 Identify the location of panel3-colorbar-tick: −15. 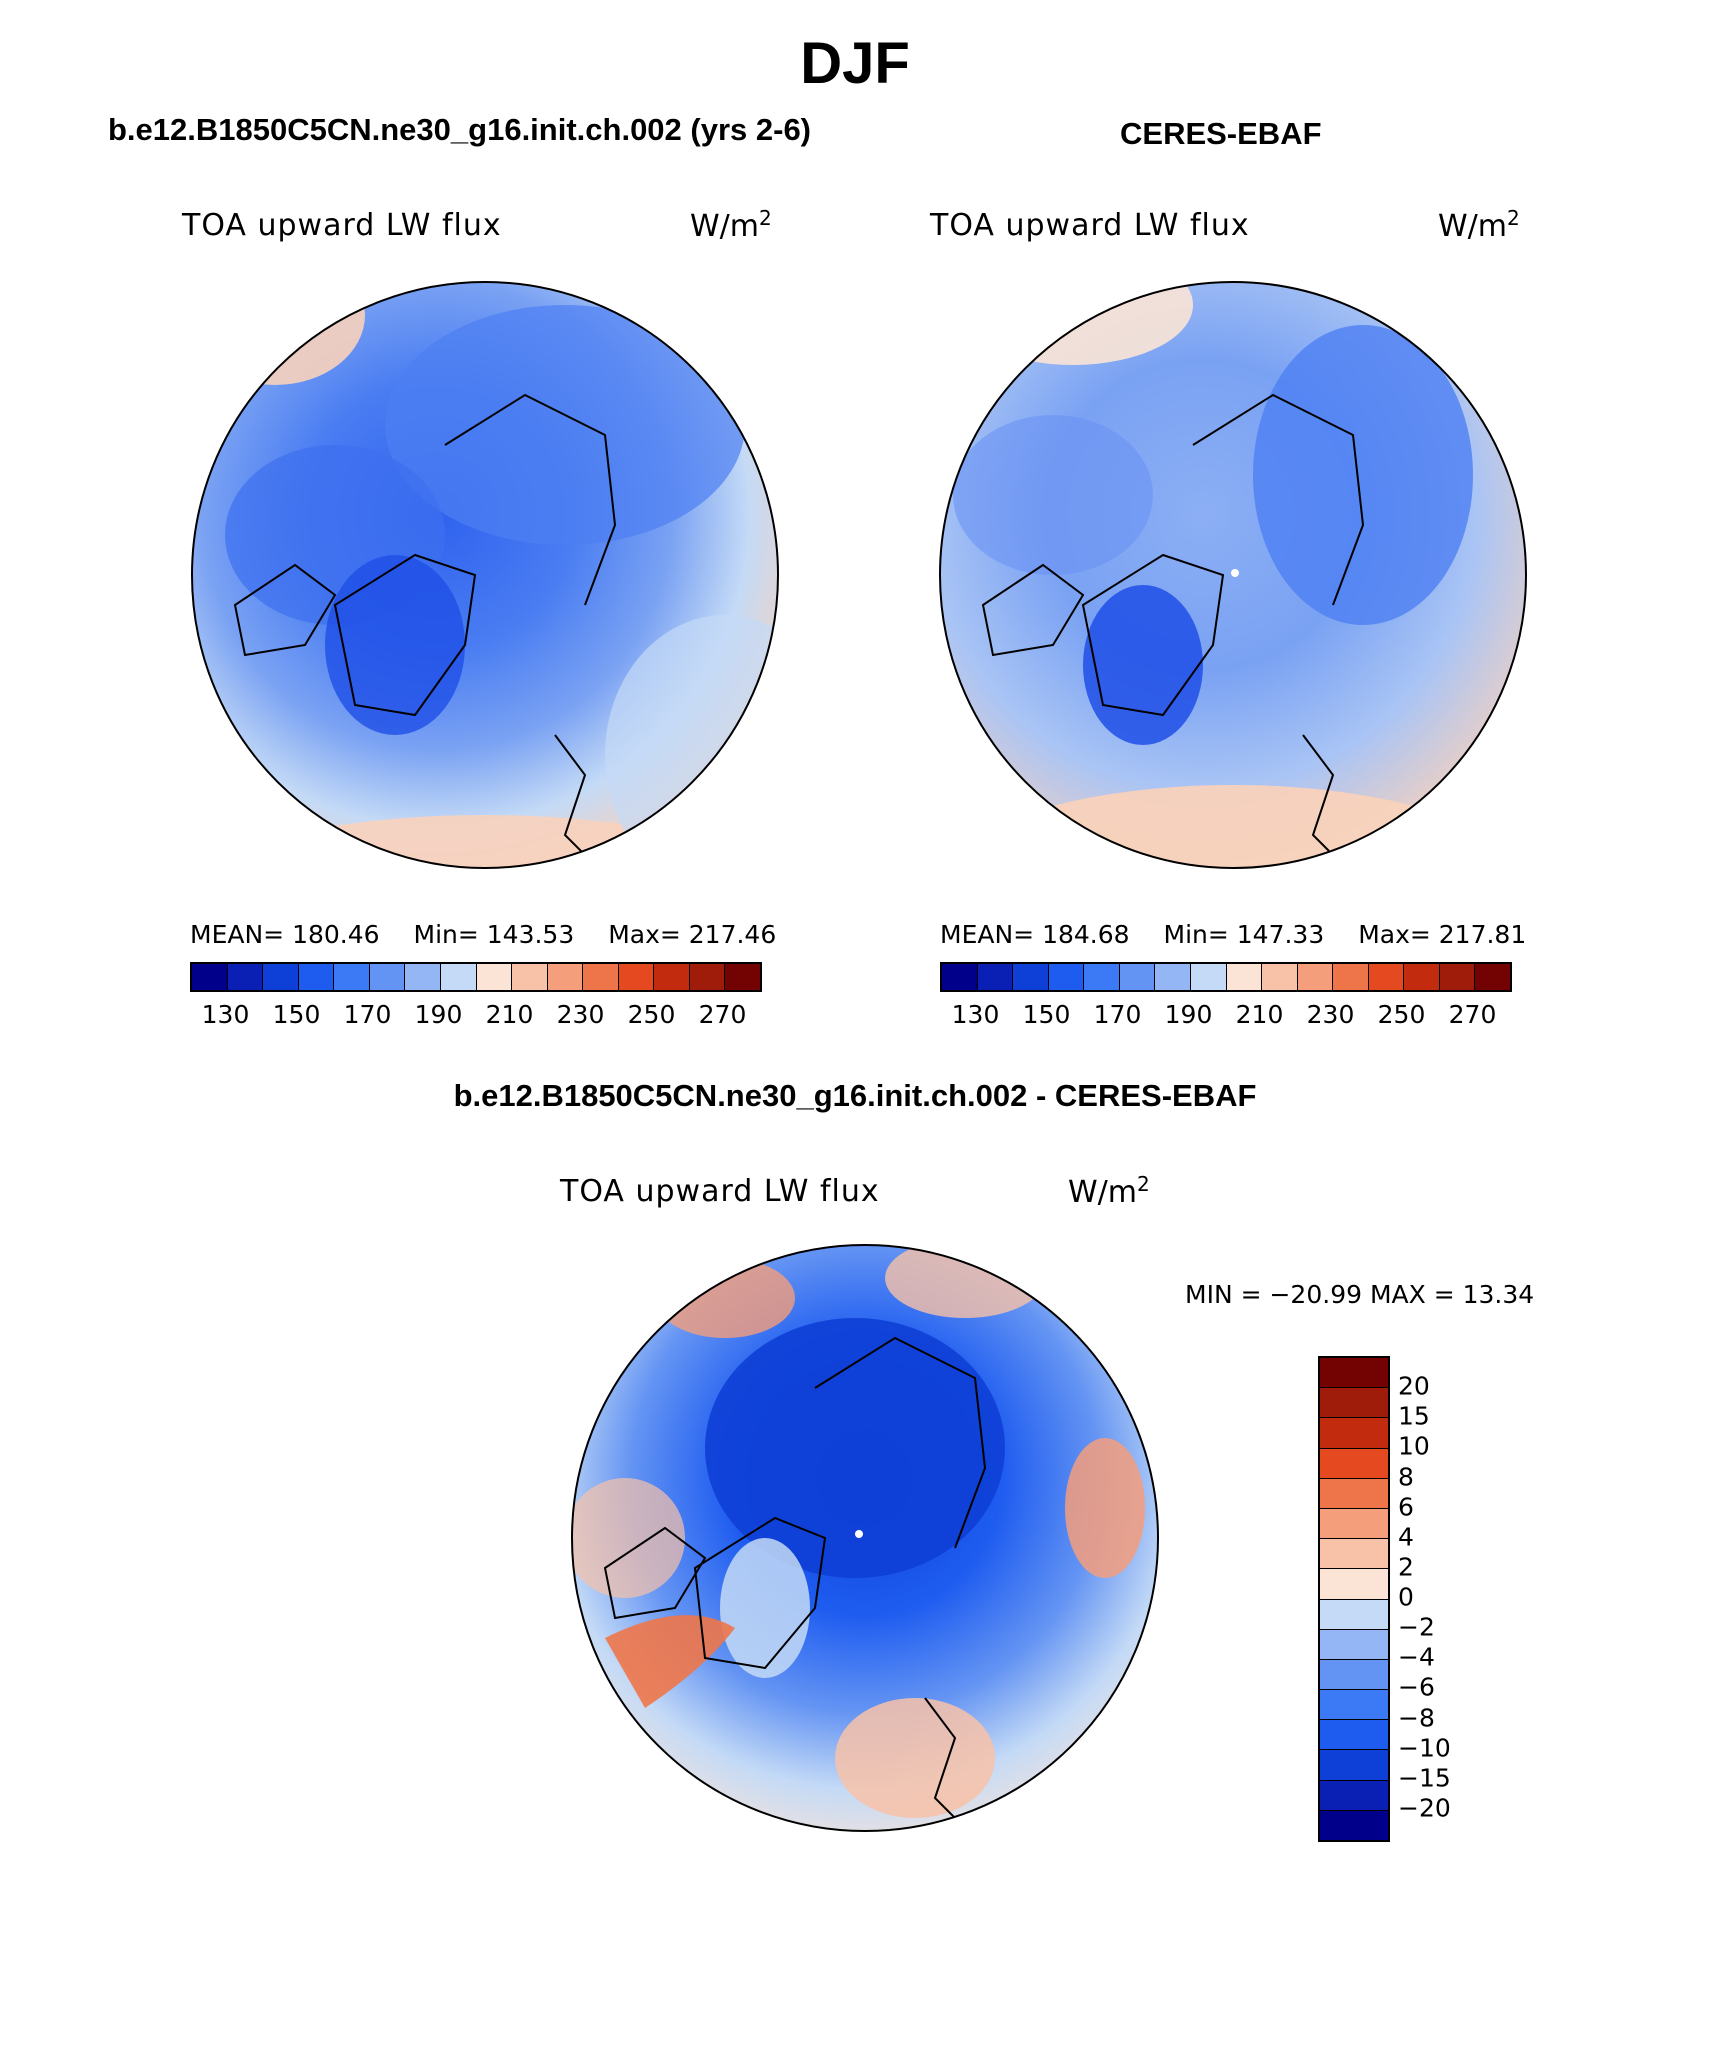
(1424, 1778).